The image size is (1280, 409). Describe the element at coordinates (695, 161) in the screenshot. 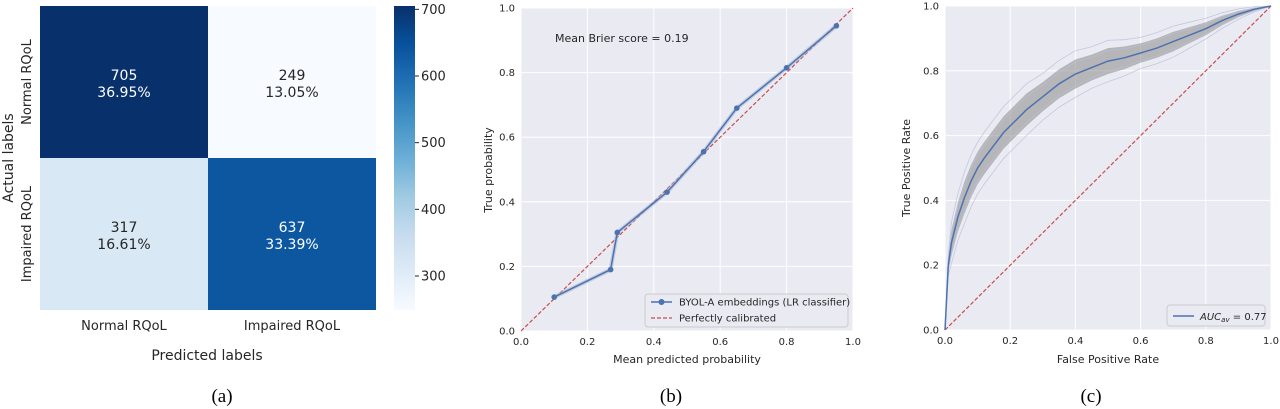

I see `series-byol-line` at that location.